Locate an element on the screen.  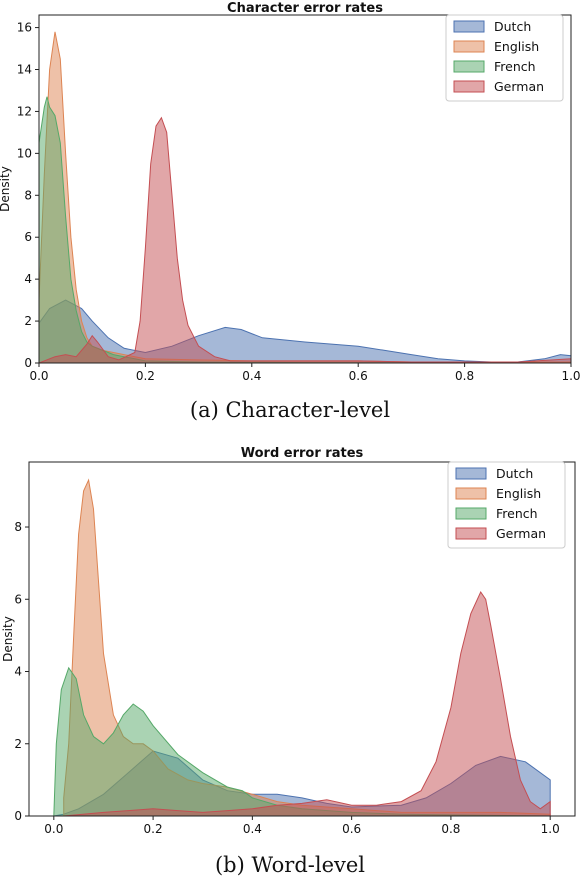
y-tick-label: 16 is located at coordinates (24, 28).